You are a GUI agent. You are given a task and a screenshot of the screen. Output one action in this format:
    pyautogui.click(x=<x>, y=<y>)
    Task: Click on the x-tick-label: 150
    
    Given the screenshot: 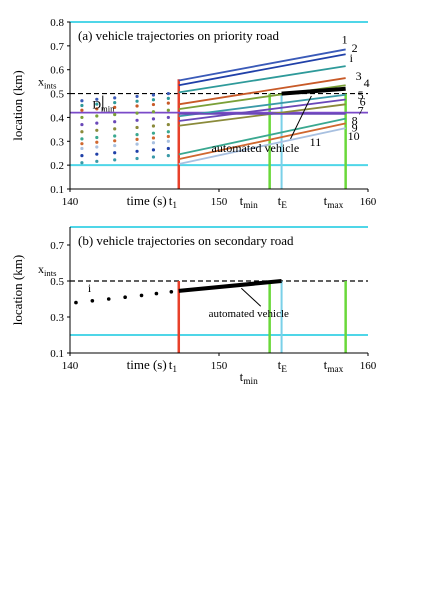 What is the action you would take?
    pyautogui.click(x=219, y=366)
    